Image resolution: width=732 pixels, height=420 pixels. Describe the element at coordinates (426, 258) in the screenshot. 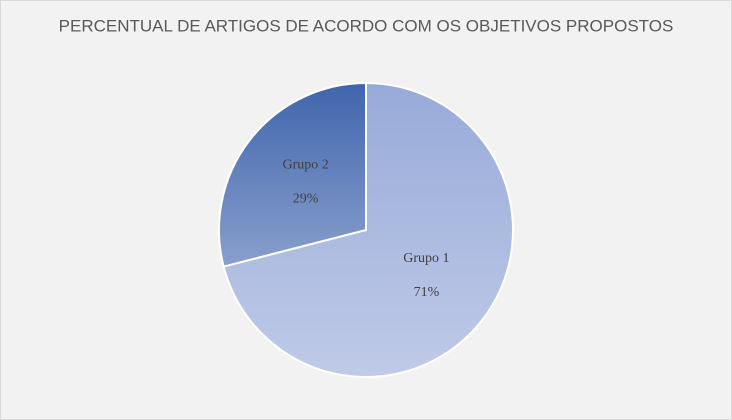

I see `data-label-category: Grupo 1` at that location.